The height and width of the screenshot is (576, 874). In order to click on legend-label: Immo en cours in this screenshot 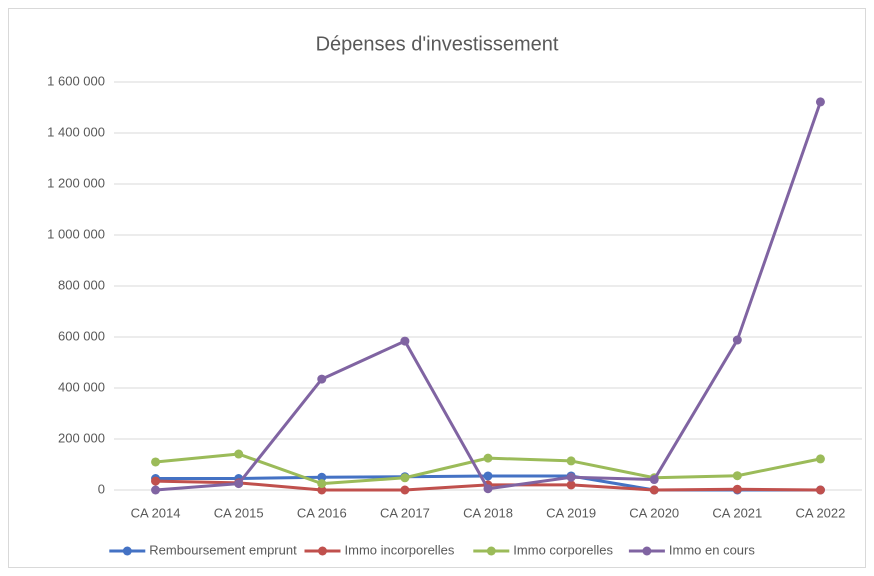, I will do `click(712, 549)`.